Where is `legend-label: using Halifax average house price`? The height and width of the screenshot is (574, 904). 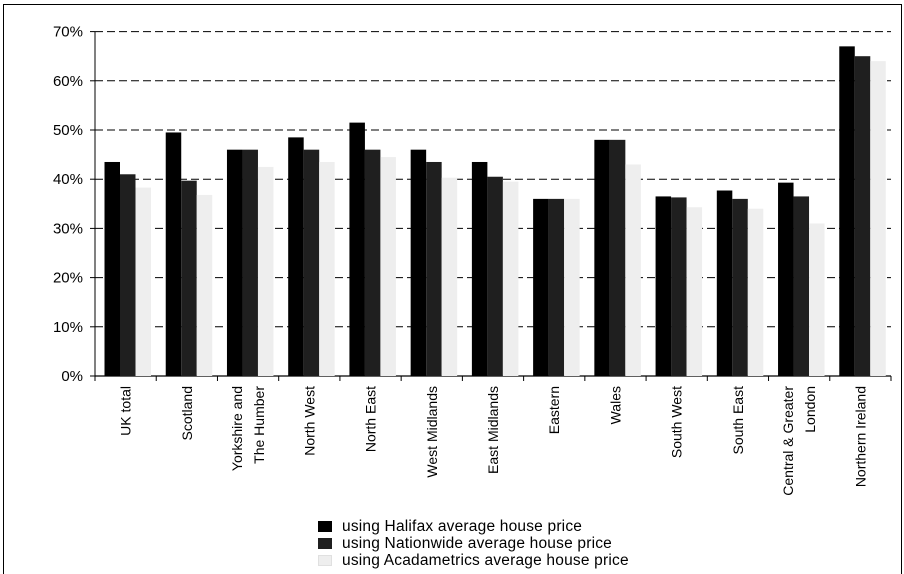
legend-label: using Halifax average house price is located at coordinates (462, 526).